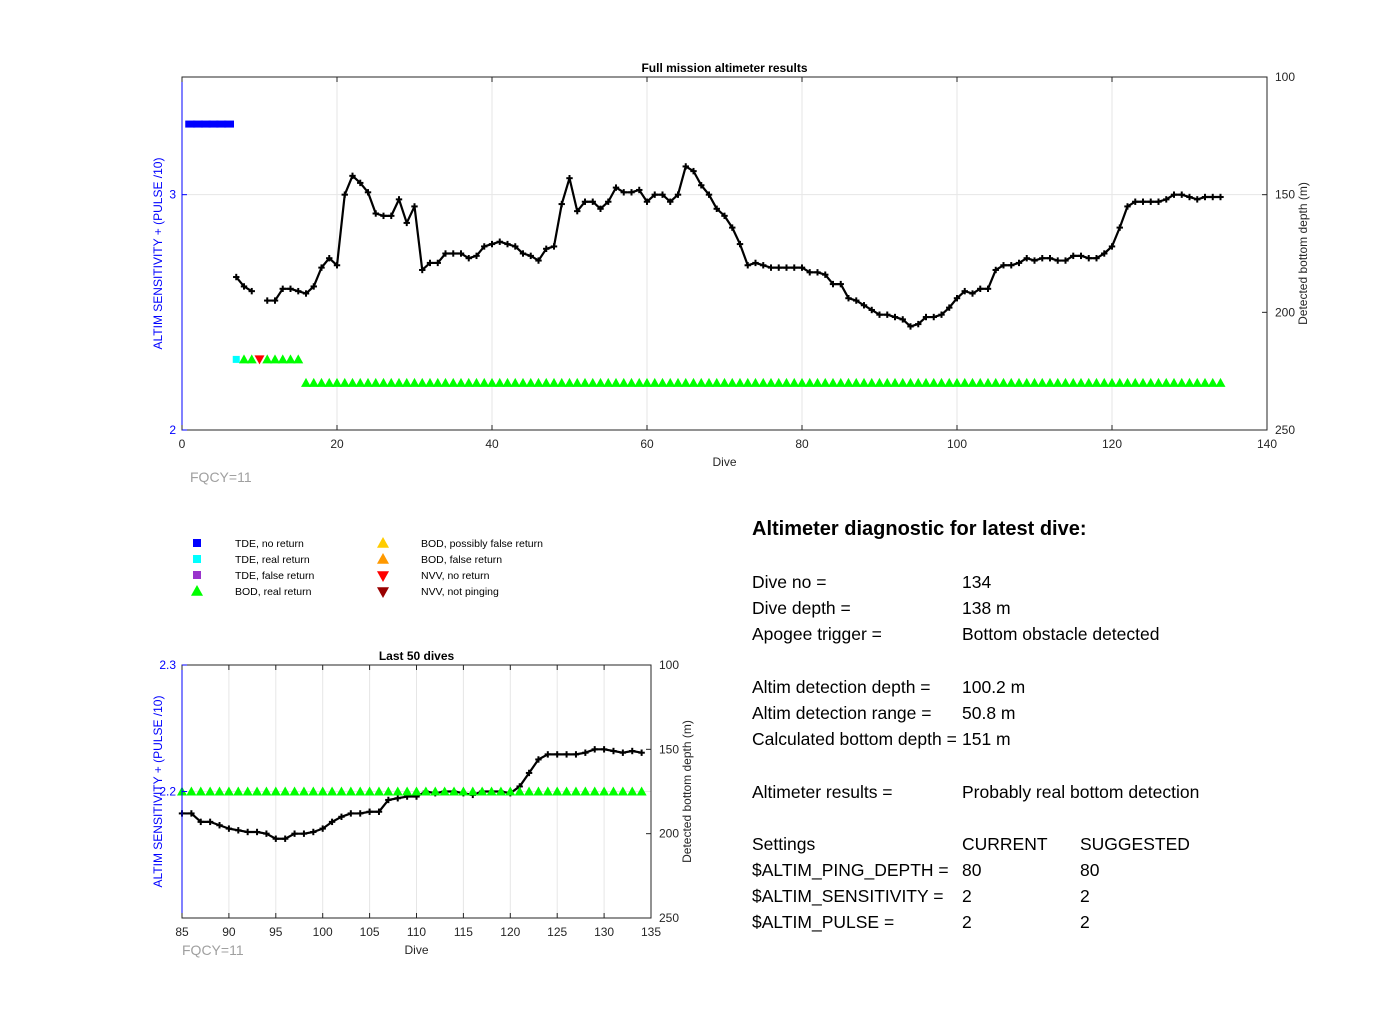  Describe the element at coordinates (383, 558) in the screenshot. I see `legend-marker-bod-false-return` at that location.